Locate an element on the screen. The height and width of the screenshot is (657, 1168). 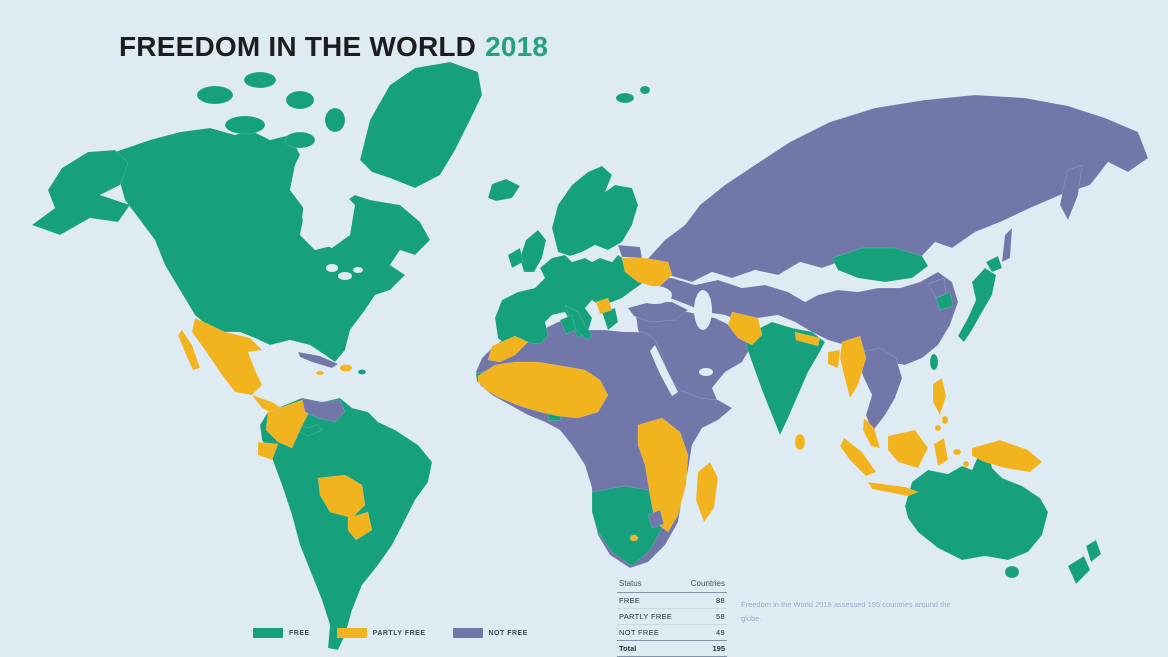
north-korea-shape is located at coordinates (937, 288).